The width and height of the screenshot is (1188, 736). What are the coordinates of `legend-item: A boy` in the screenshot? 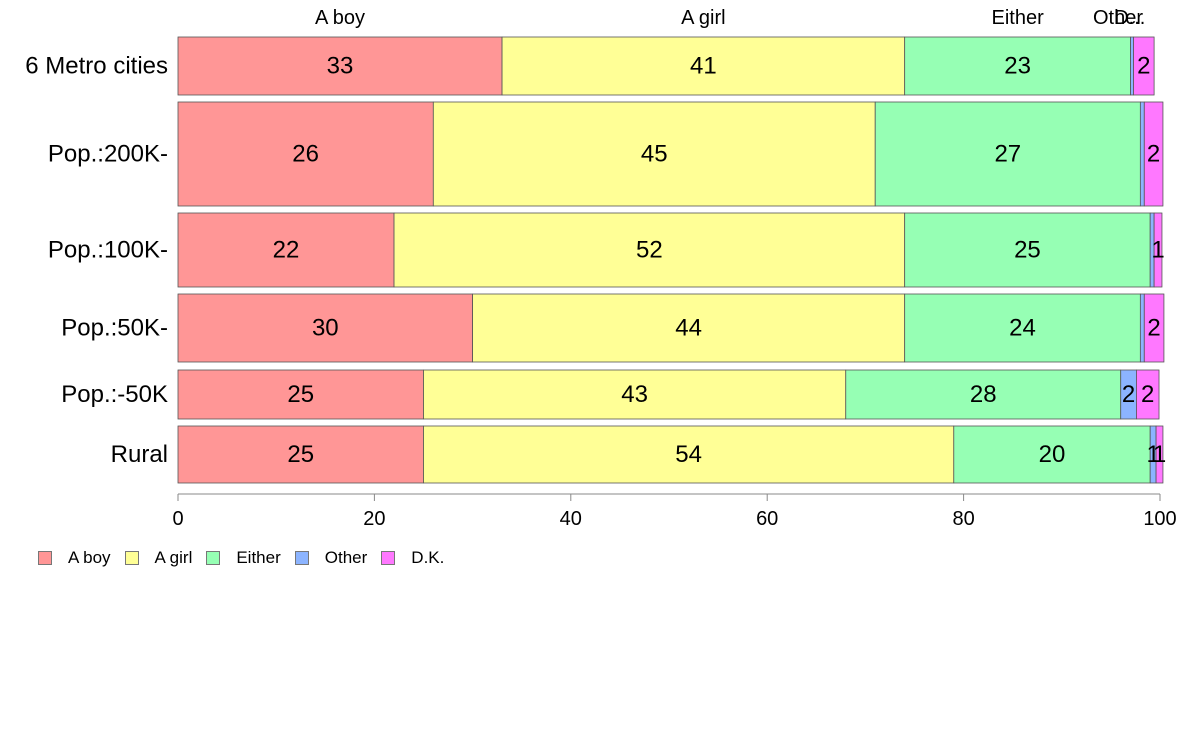 It's located at (74, 558).